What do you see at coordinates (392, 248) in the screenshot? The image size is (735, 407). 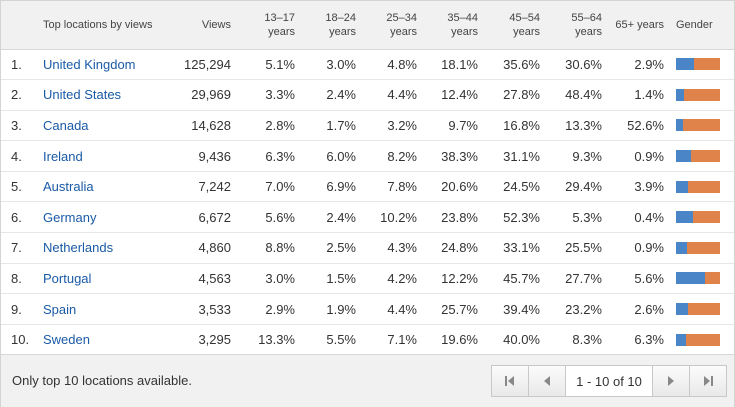 I see `row-age-25-34: 4.3%` at bounding box center [392, 248].